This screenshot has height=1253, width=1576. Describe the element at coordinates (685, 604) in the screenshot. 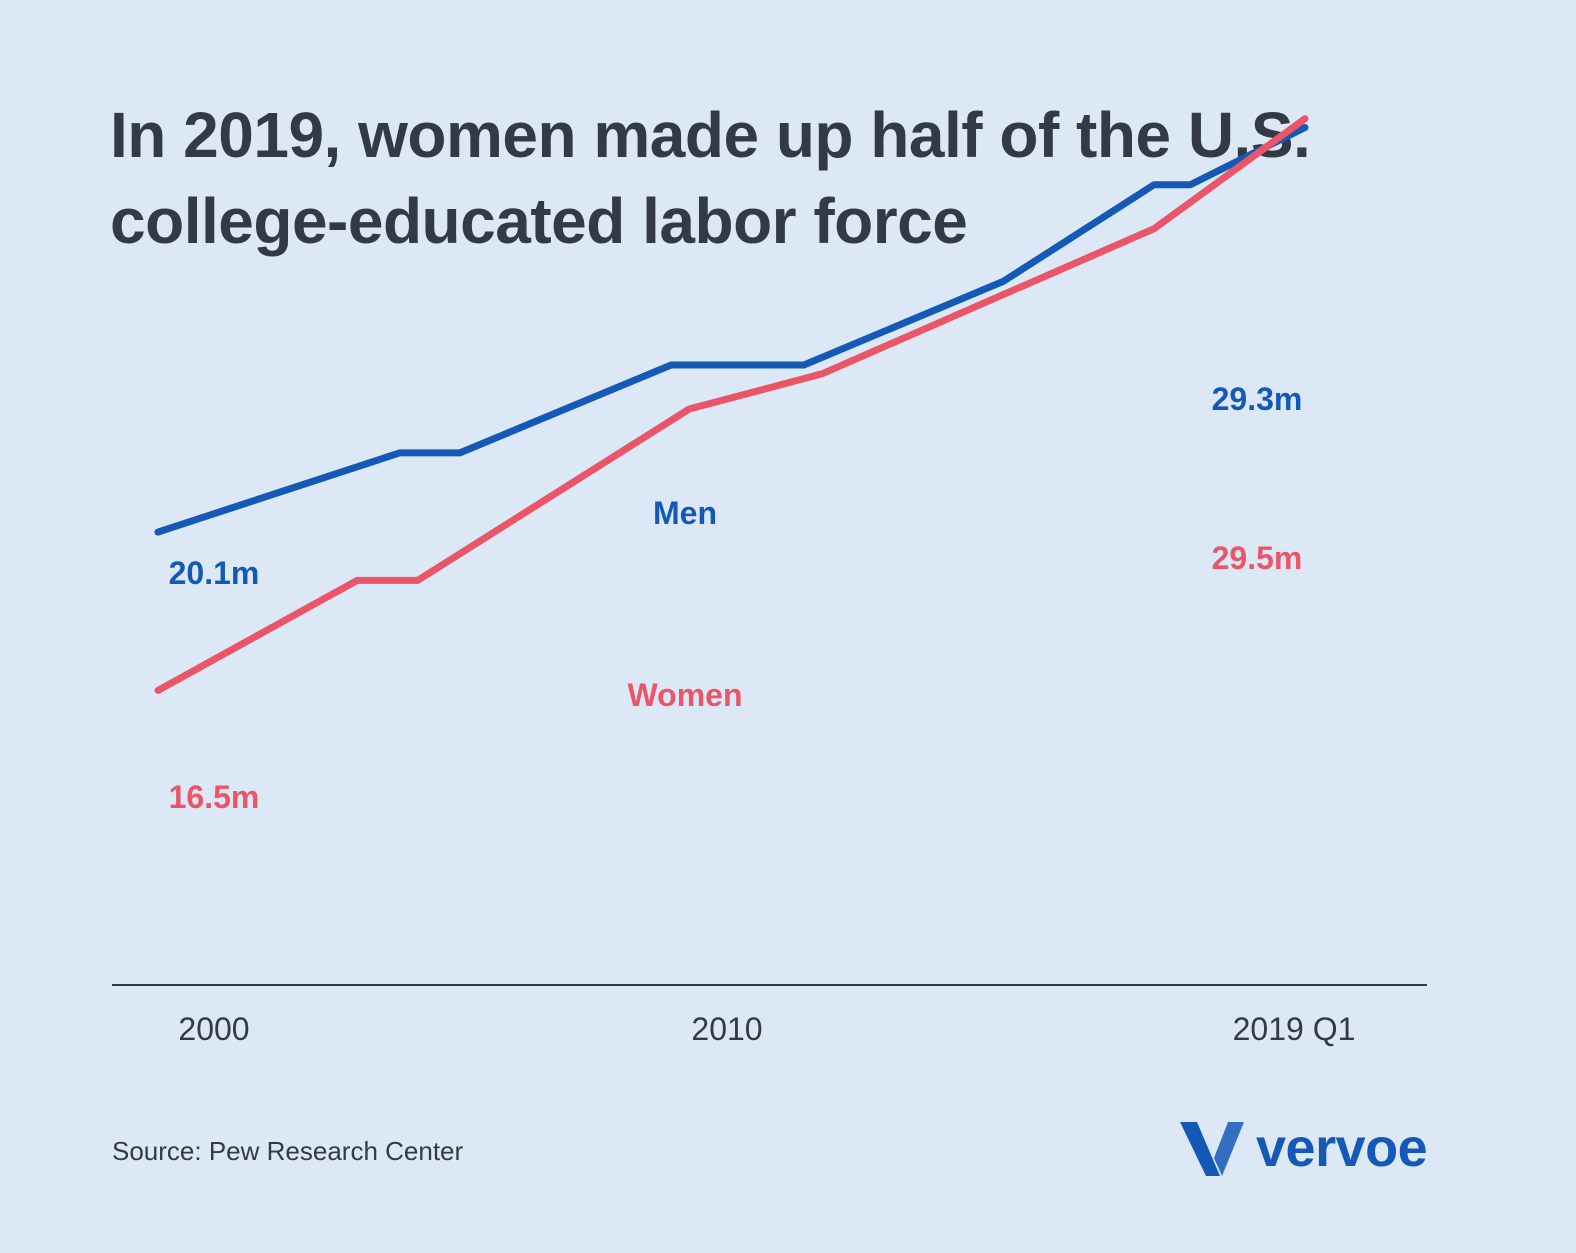

I see `series-labels: Men Women` at that location.